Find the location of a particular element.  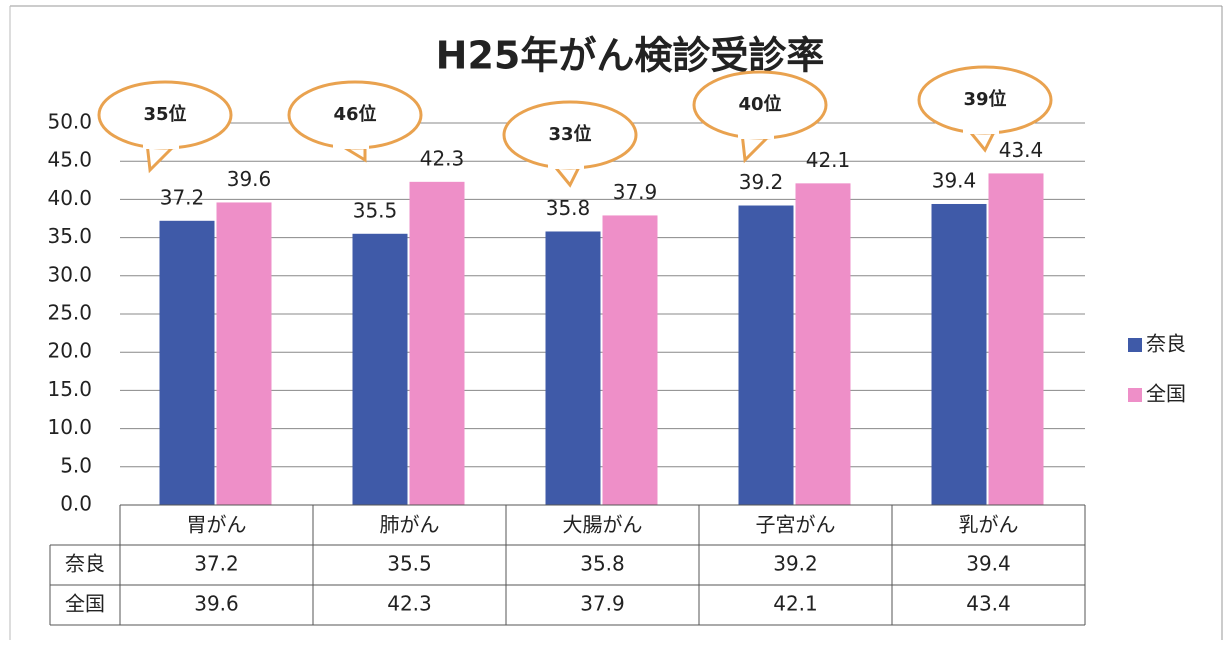

table-cell: 43.4 is located at coordinates (988, 604).